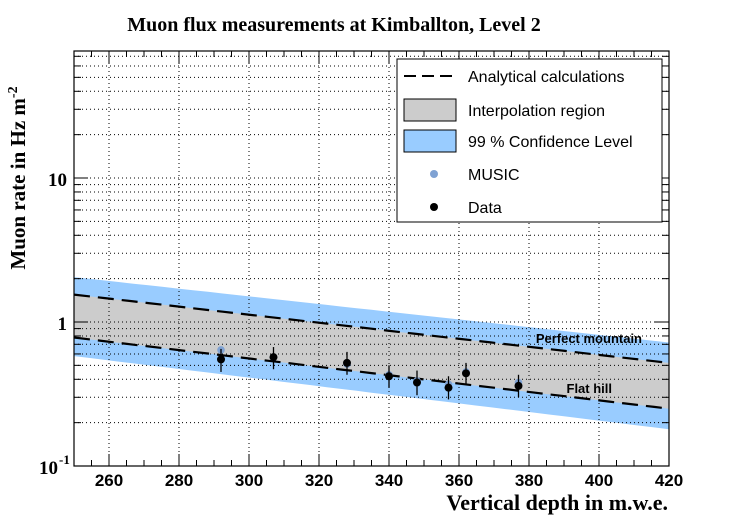 This screenshot has height=518, width=744. Describe the element at coordinates (64, 459) in the screenshot. I see `y-tick-label-0.1-exponent: -1` at that location.